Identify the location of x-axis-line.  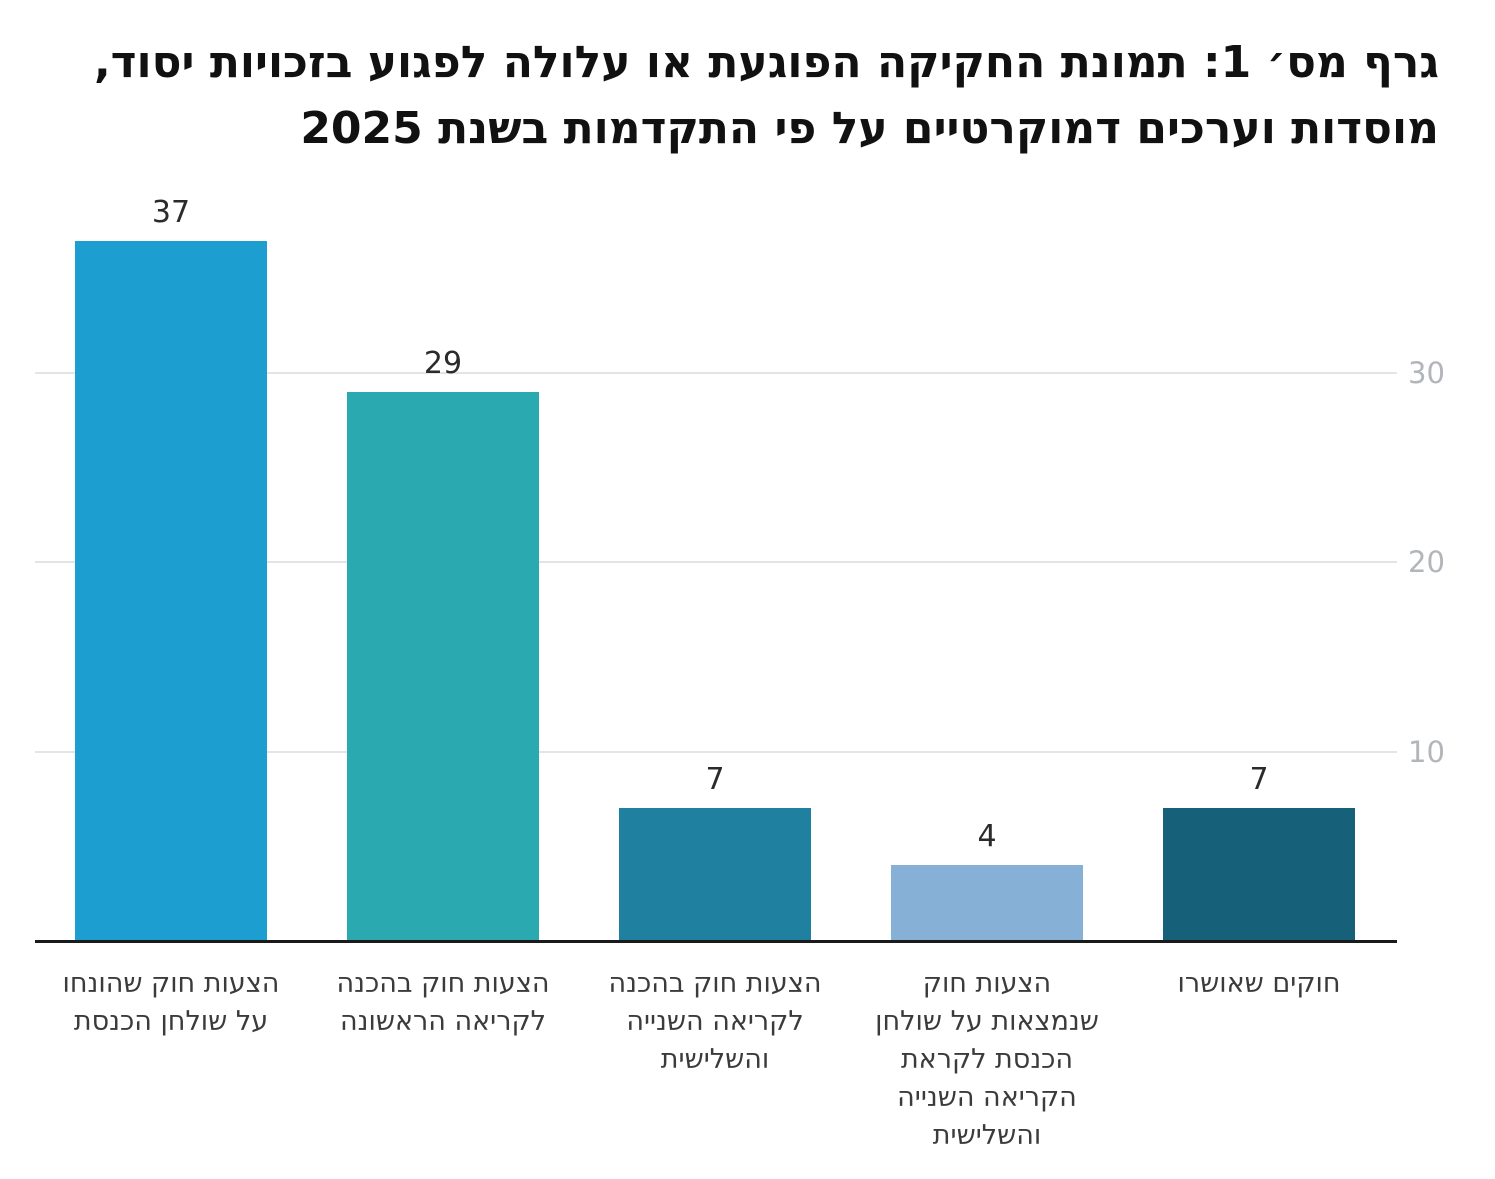
(716, 941).